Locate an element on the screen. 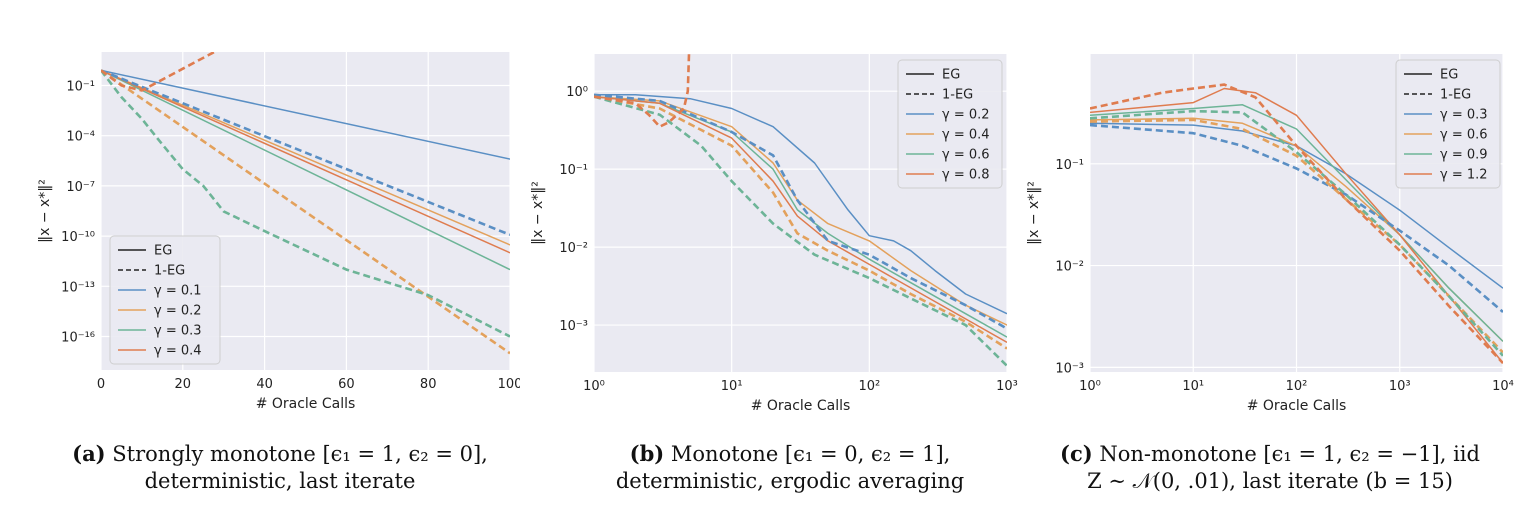  y-tick-label: 10⁻¹⁰ is located at coordinates (78, 237).